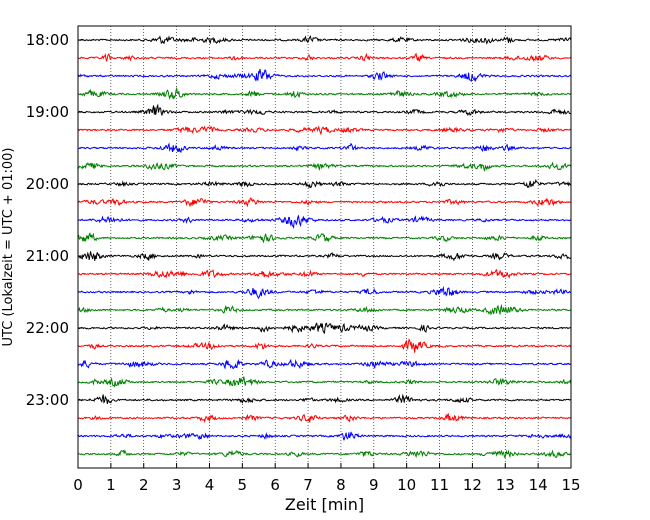 The height and width of the screenshot is (520, 650). What do you see at coordinates (243, 485) in the screenshot?
I see `x-tick-label: 5` at bounding box center [243, 485].